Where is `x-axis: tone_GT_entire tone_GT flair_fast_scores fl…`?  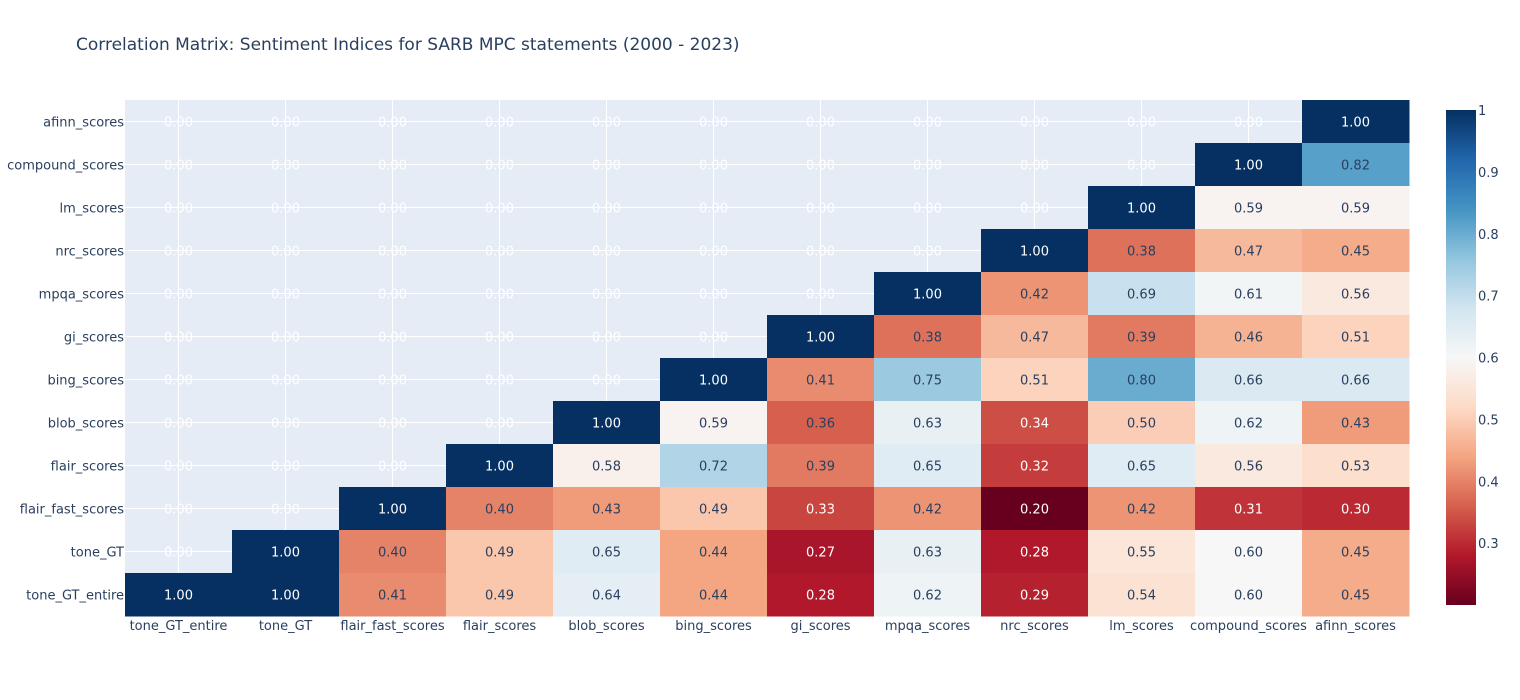
x-axis: tone_GT_entire tone_GT flair_fast_scores fl… is located at coordinates (763, 626).